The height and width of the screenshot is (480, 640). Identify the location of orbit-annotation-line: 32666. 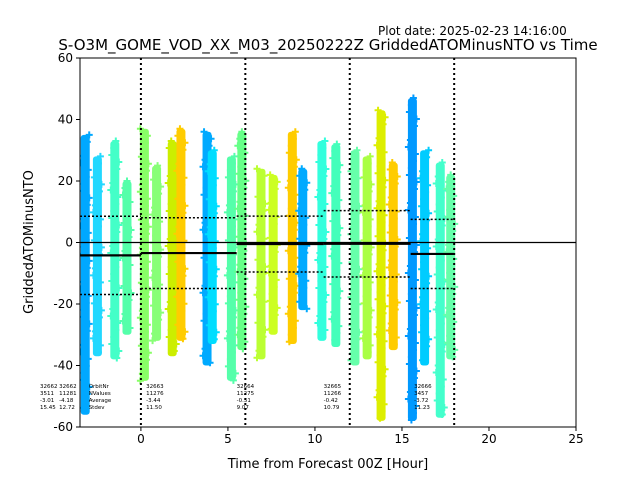
(423, 387).